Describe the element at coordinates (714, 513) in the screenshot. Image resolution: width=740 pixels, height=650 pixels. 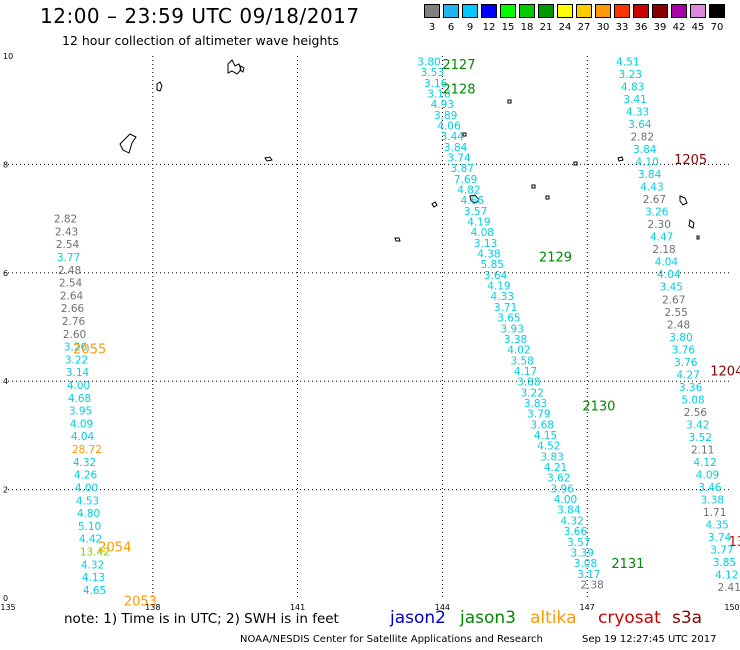
I see `wave-height-value: 1.71` at that location.